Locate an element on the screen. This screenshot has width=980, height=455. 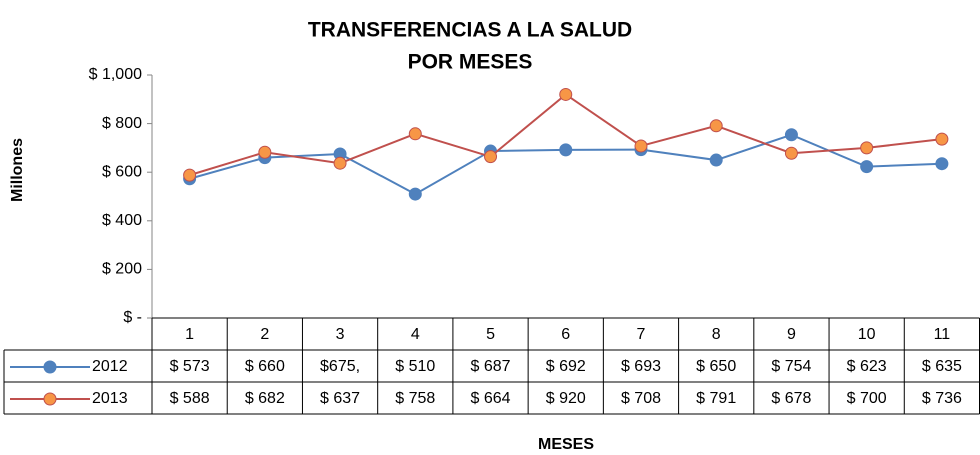
table-value: $ 700 is located at coordinates (867, 398).